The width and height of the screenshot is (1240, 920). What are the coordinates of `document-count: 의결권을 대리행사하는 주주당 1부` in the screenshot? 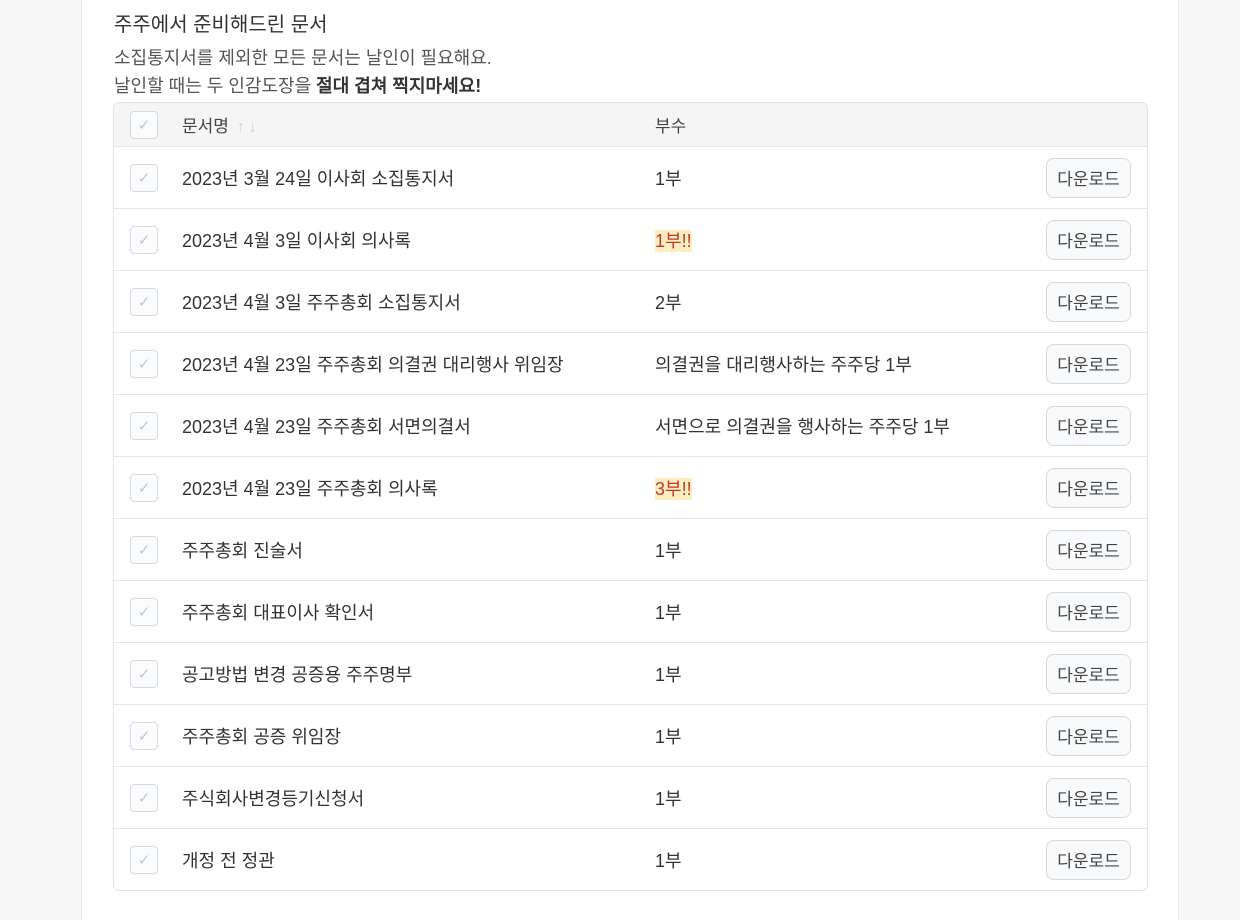 It's located at (783, 364).